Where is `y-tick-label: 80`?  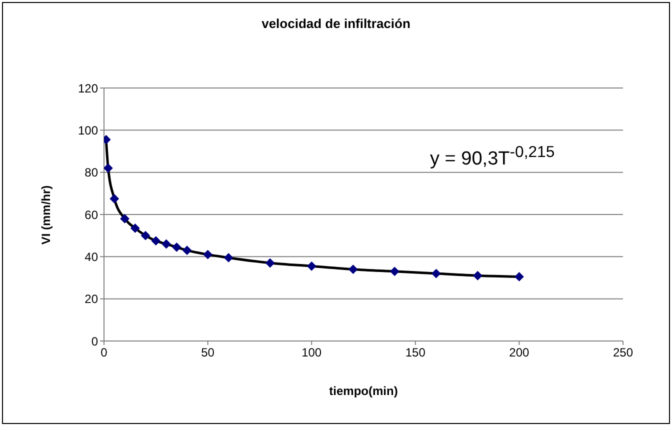
y-tick-label: 80 is located at coordinates (91, 173).